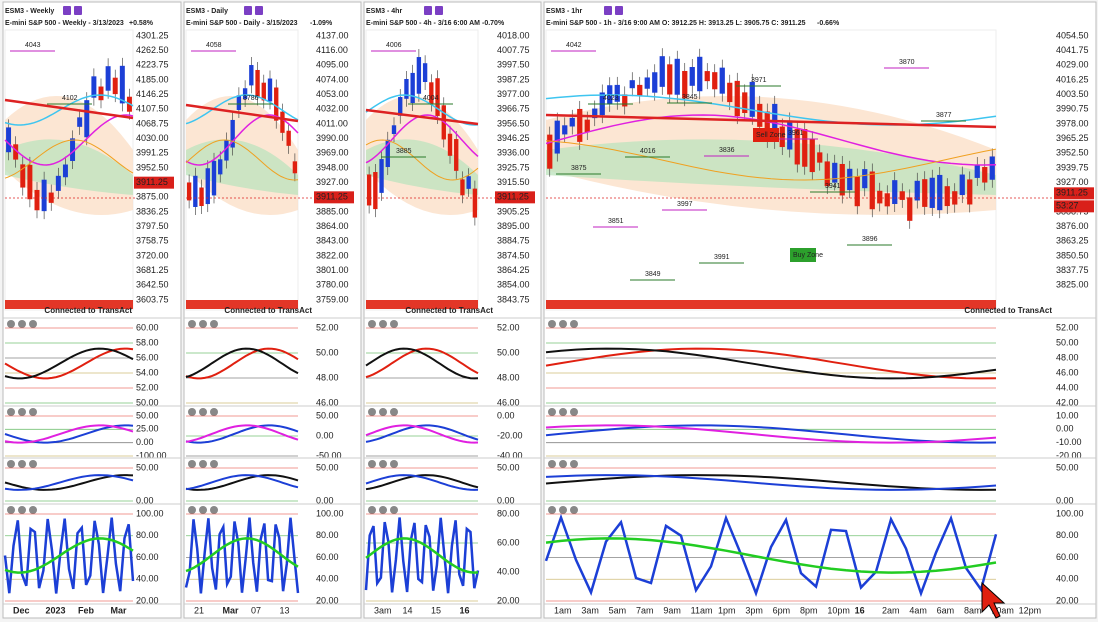  Describe the element at coordinates (78, 10) in the screenshot. I see `badge` at that location.